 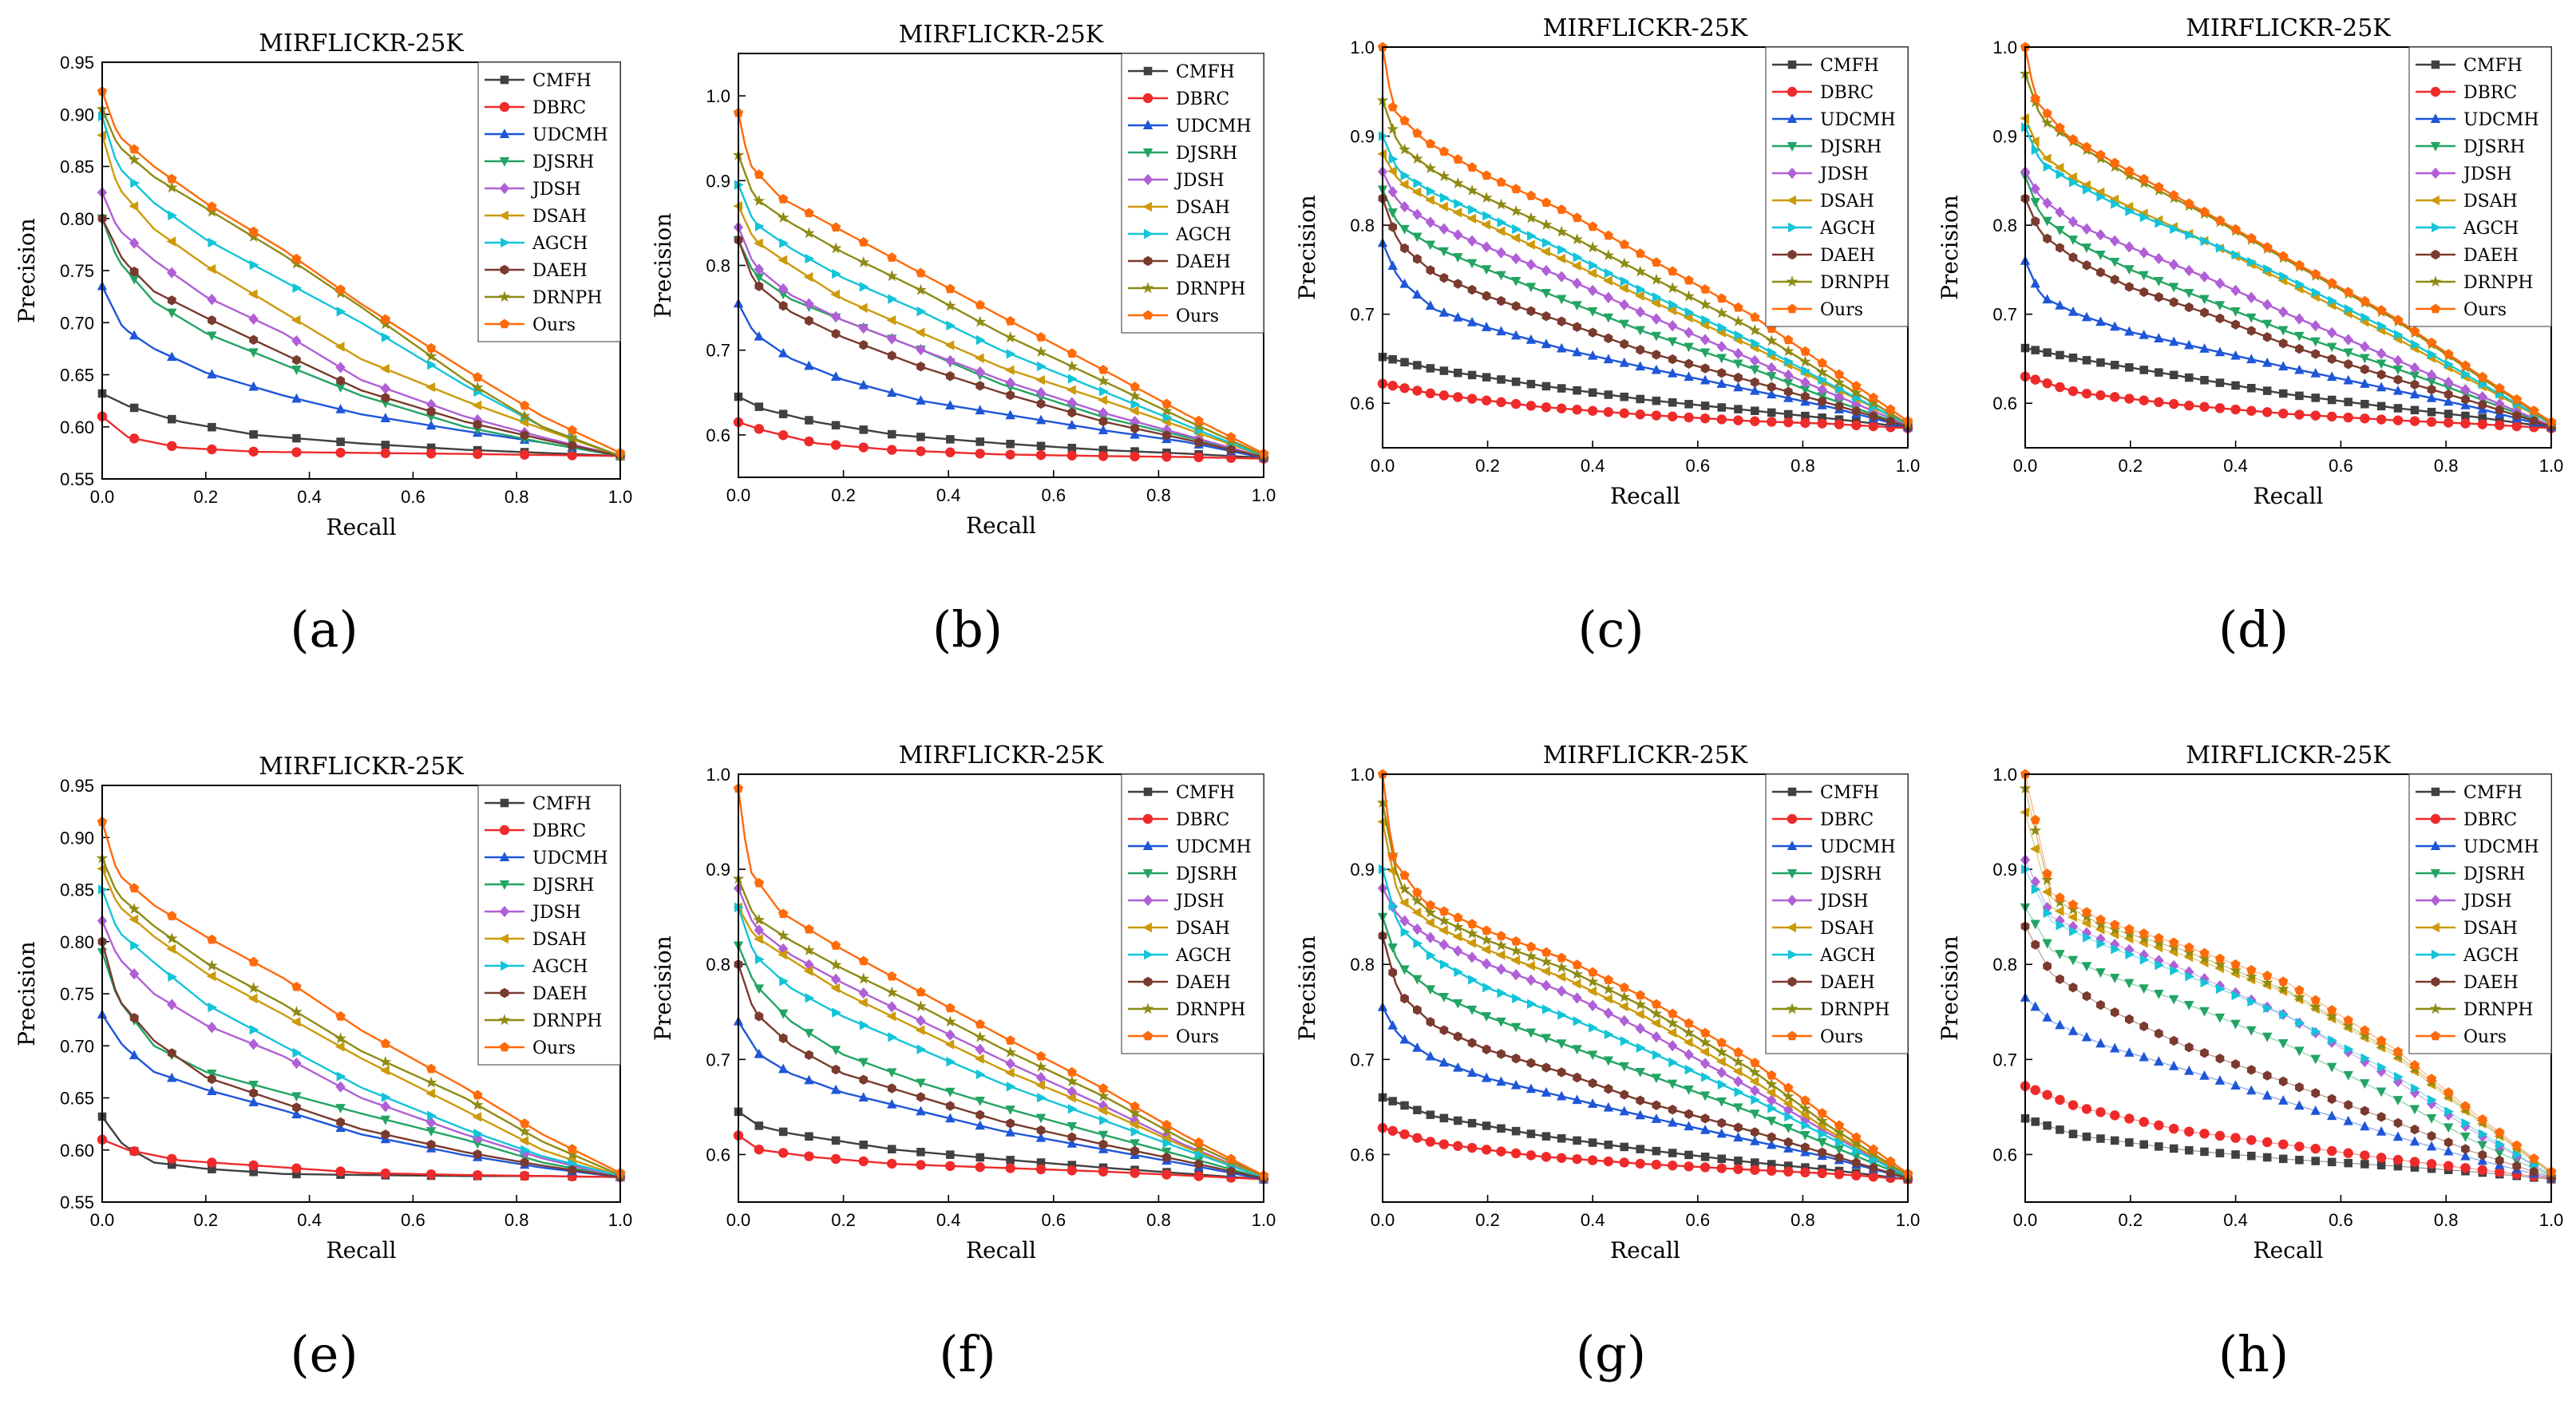 What do you see at coordinates (562, 804) in the screenshot?
I see `legend-label: CMFH` at bounding box center [562, 804].